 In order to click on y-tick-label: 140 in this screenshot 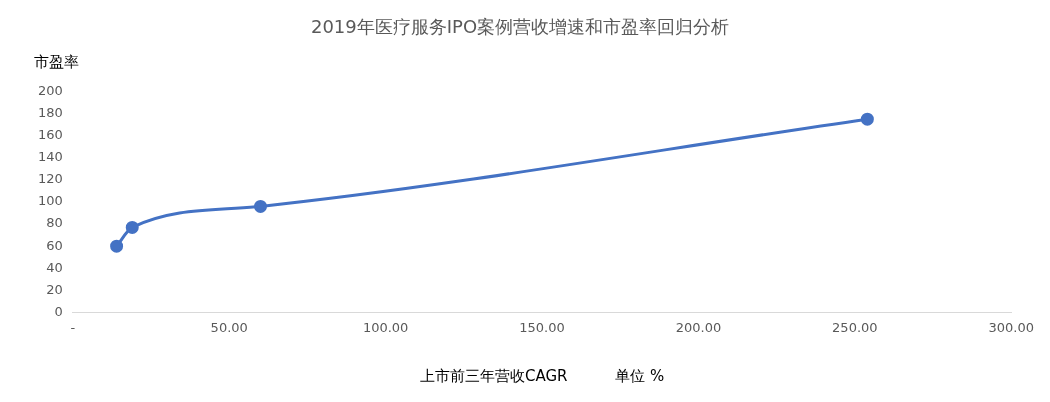, I will do `click(50, 157)`.